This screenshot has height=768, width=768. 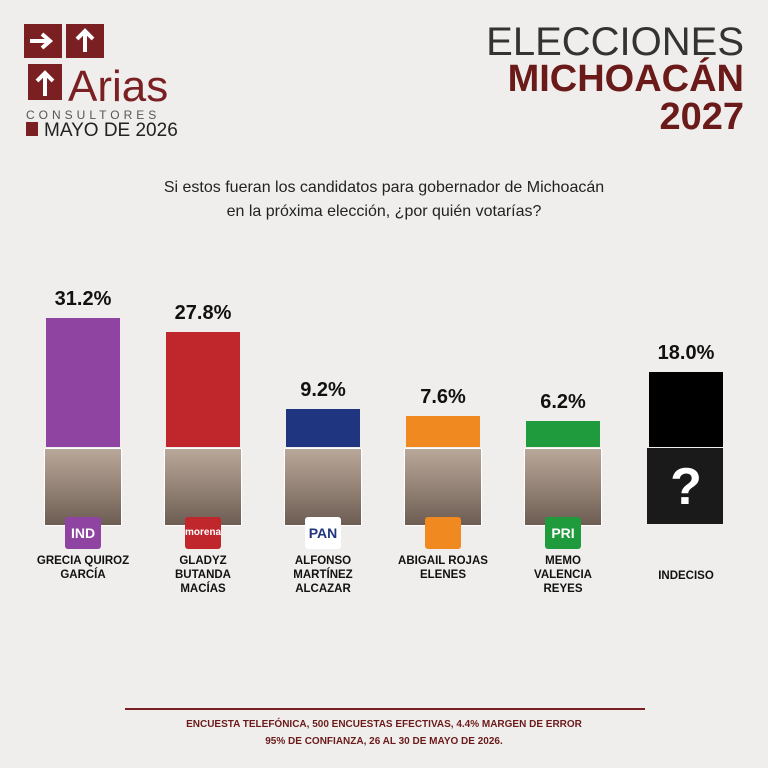 What do you see at coordinates (203, 533) in the screenshot?
I see `badge: morena` at bounding box center [203, 533].